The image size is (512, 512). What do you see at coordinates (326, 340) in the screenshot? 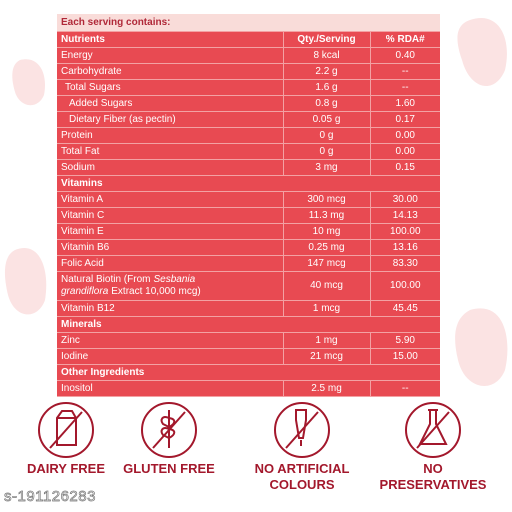
I see `quantity: 1 mg` at bounding box center [326, 340].